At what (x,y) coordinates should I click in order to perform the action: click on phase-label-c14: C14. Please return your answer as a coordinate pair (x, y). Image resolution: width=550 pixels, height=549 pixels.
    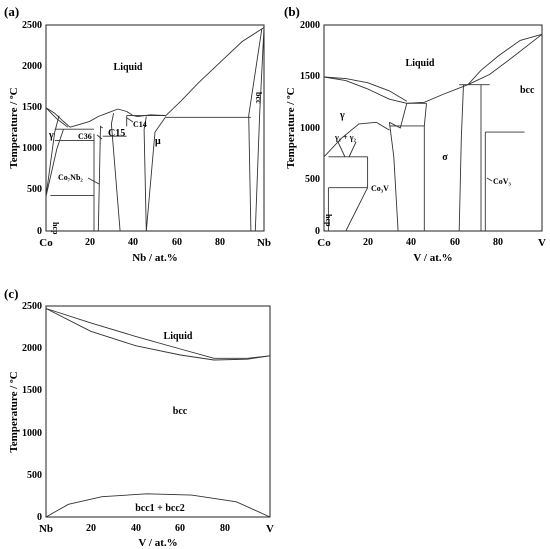
    Looking at the image, I should click on (140, 124).